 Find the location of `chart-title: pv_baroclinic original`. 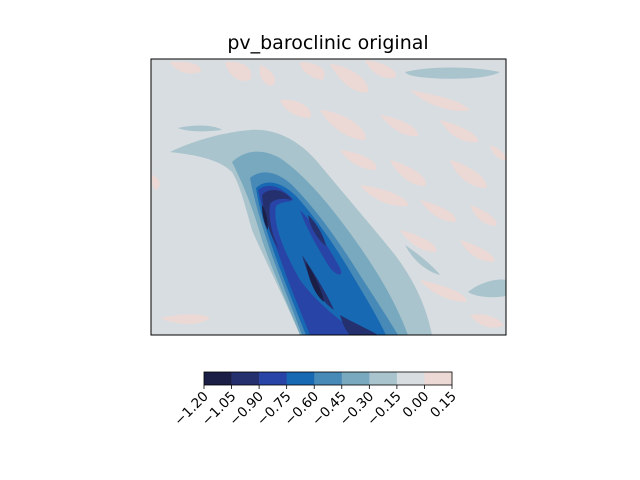

chart-title: pv_baroclinic original is located at coordinates (327, 43).